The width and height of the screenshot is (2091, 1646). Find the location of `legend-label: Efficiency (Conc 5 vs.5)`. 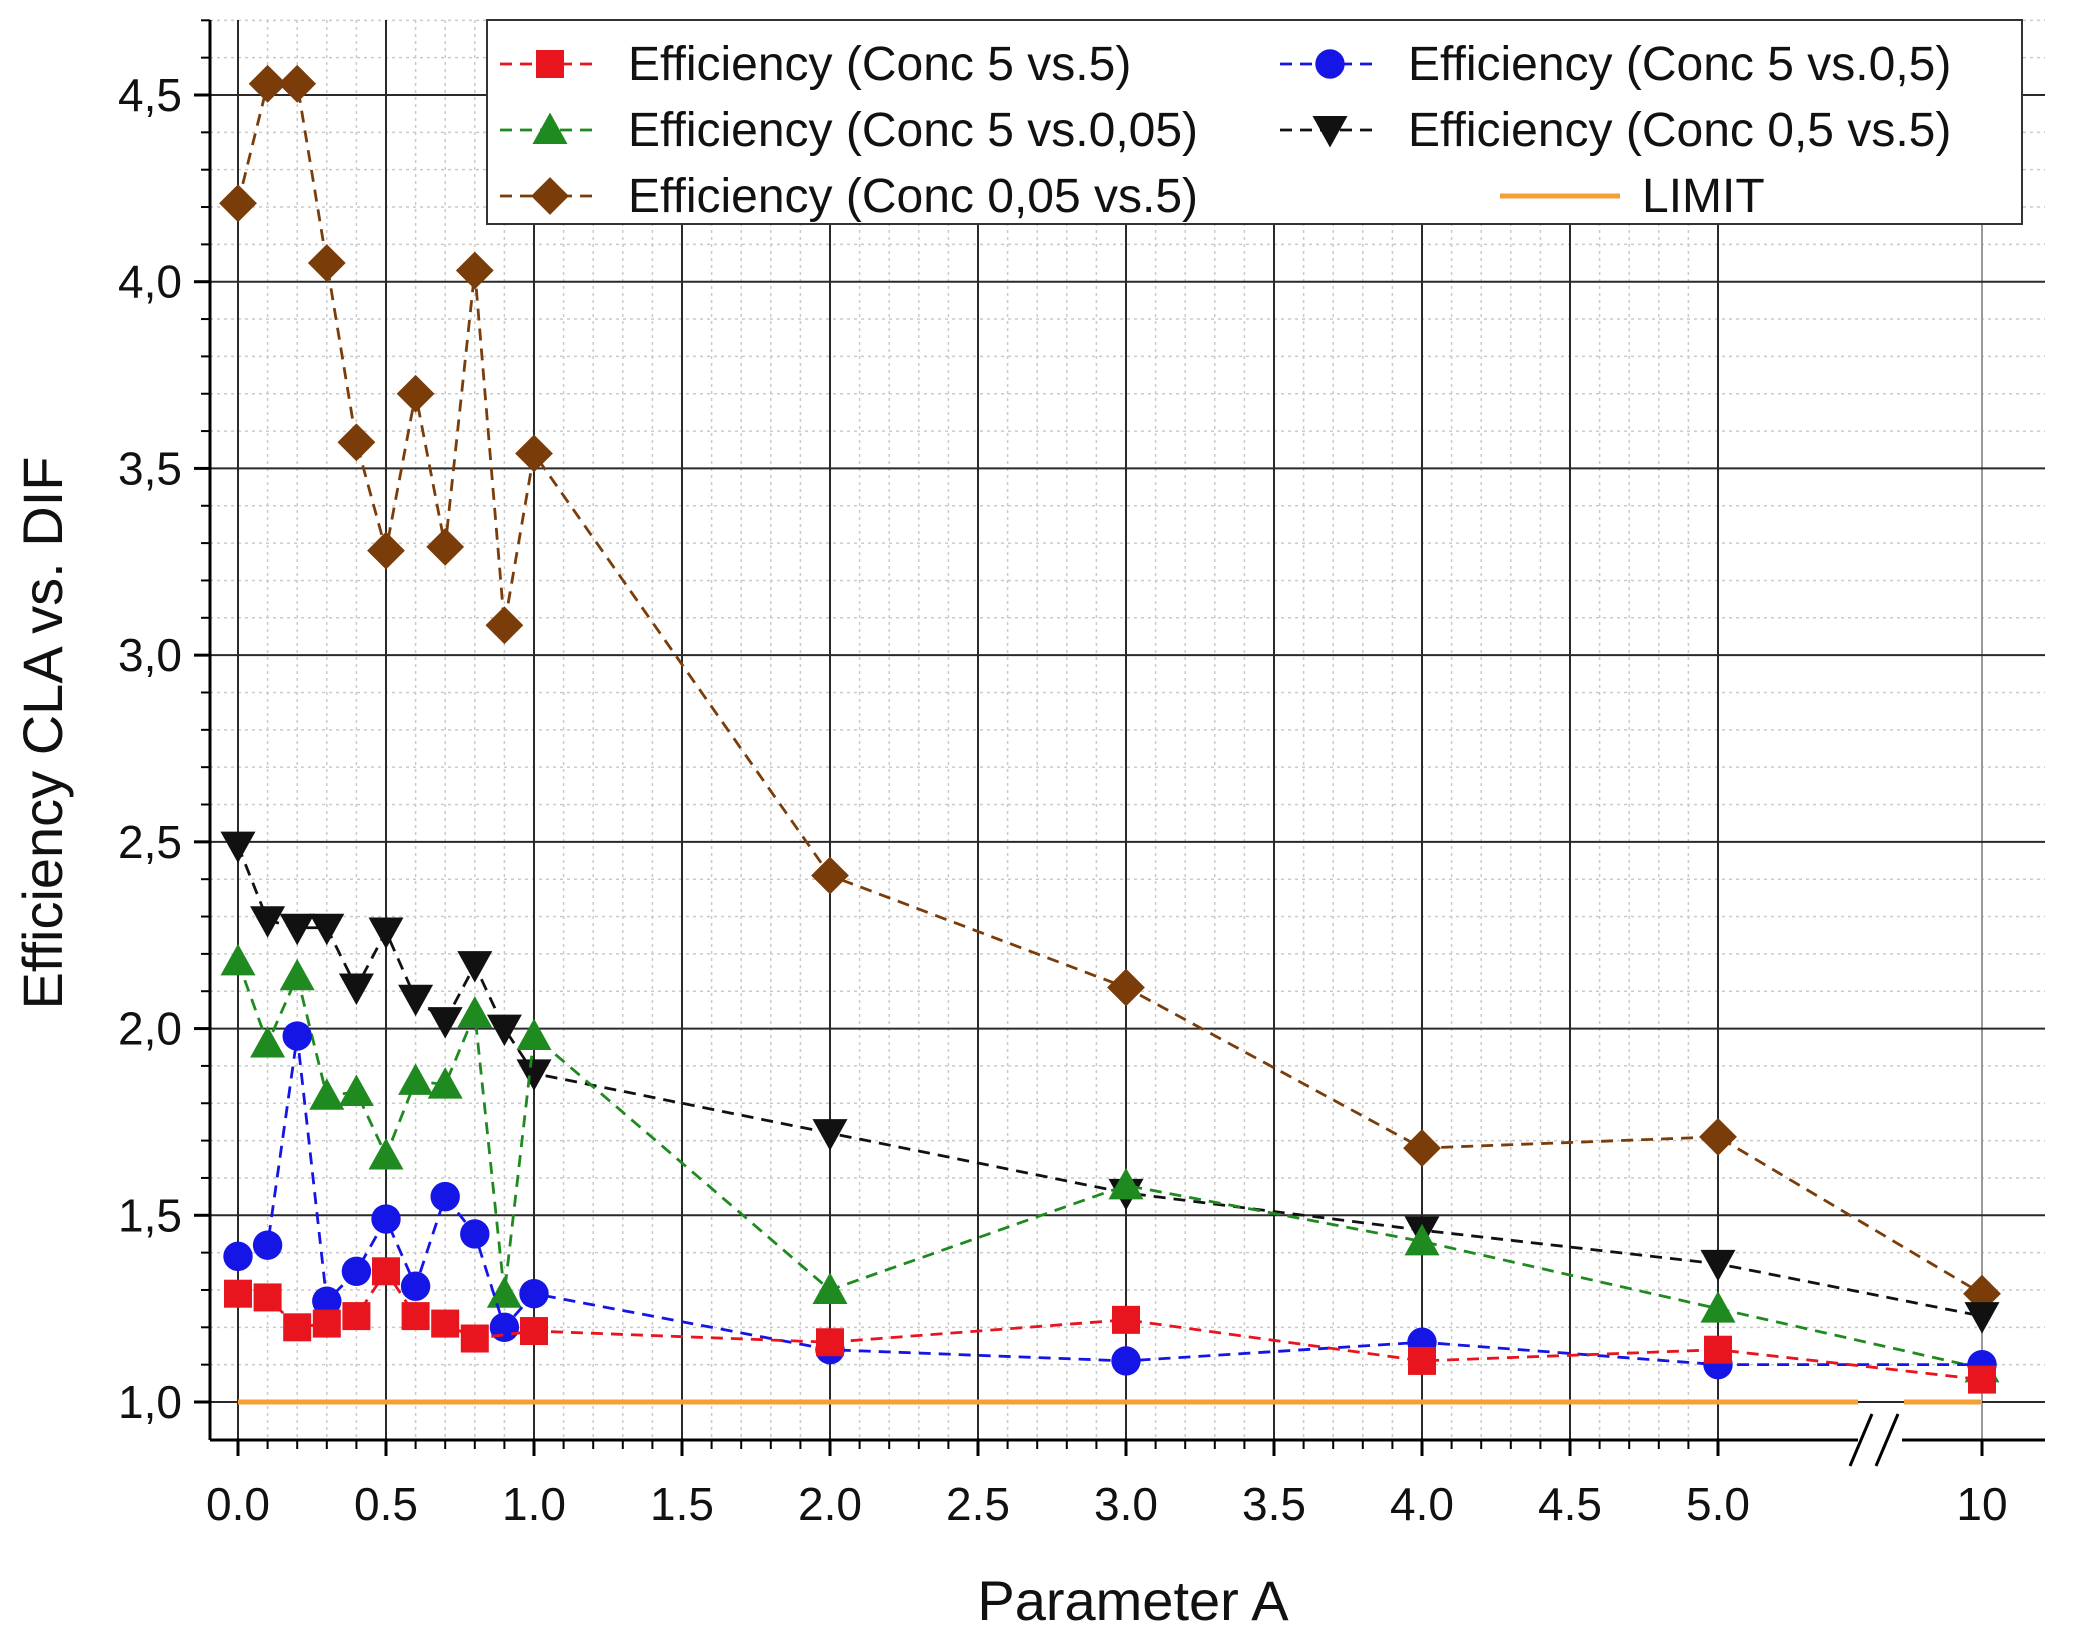

legend-label: Efficiency (Conc 5 vs.5) is located at coordinates (879, 64).